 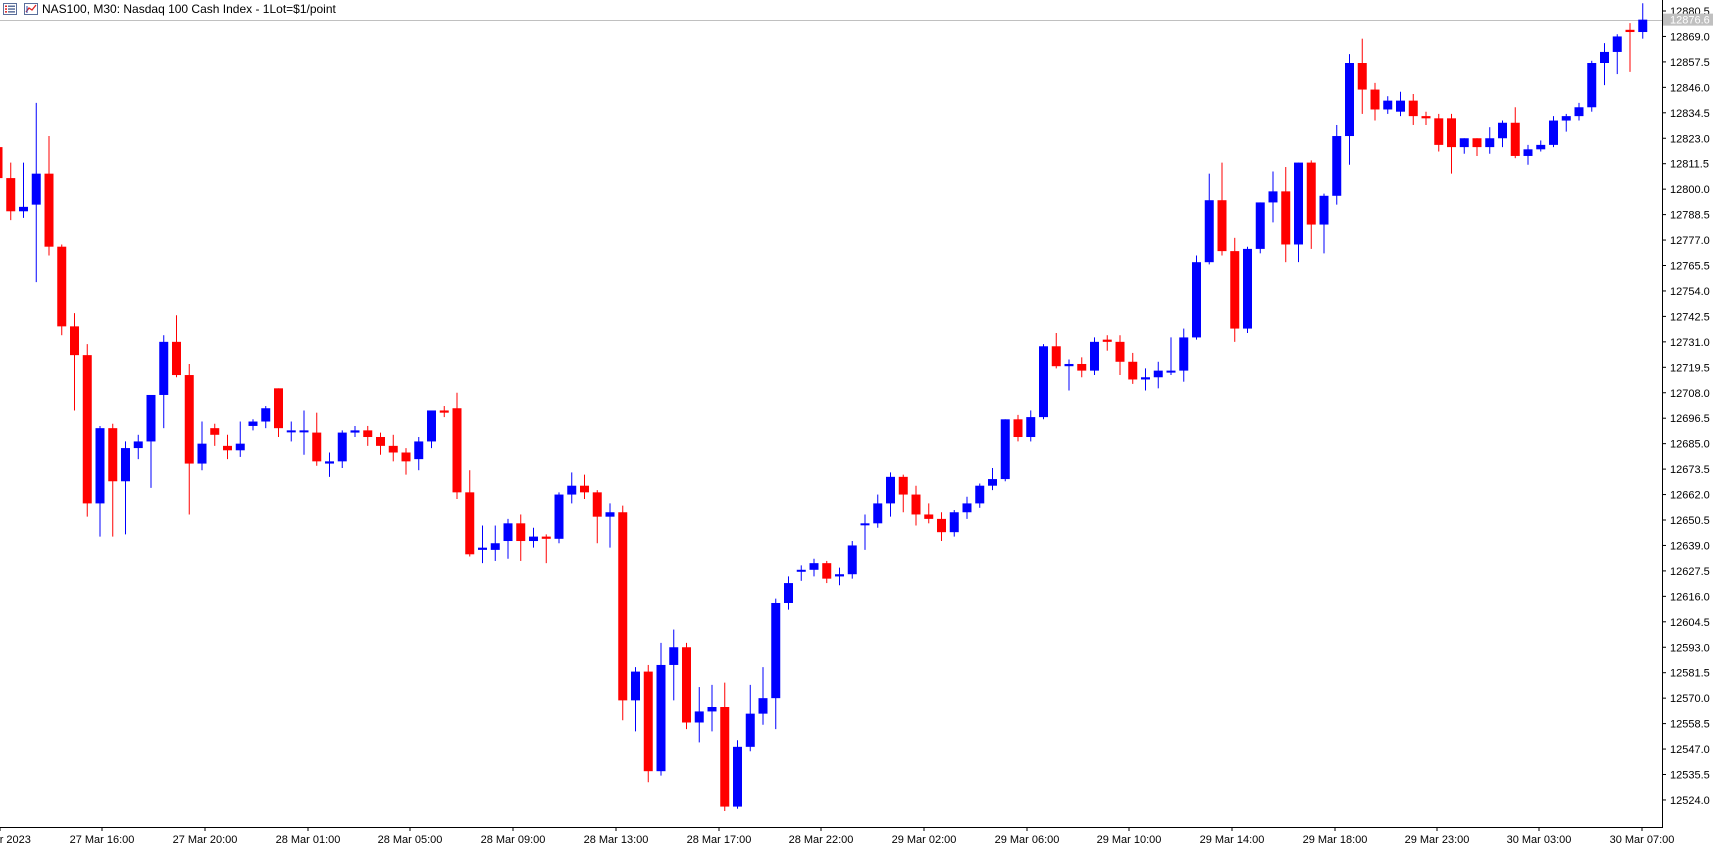 What do you see at coordinates (1690, 139) in the screenshot?
I see `y-tick-label: 12823.0` at bounding box center [1690, 139].